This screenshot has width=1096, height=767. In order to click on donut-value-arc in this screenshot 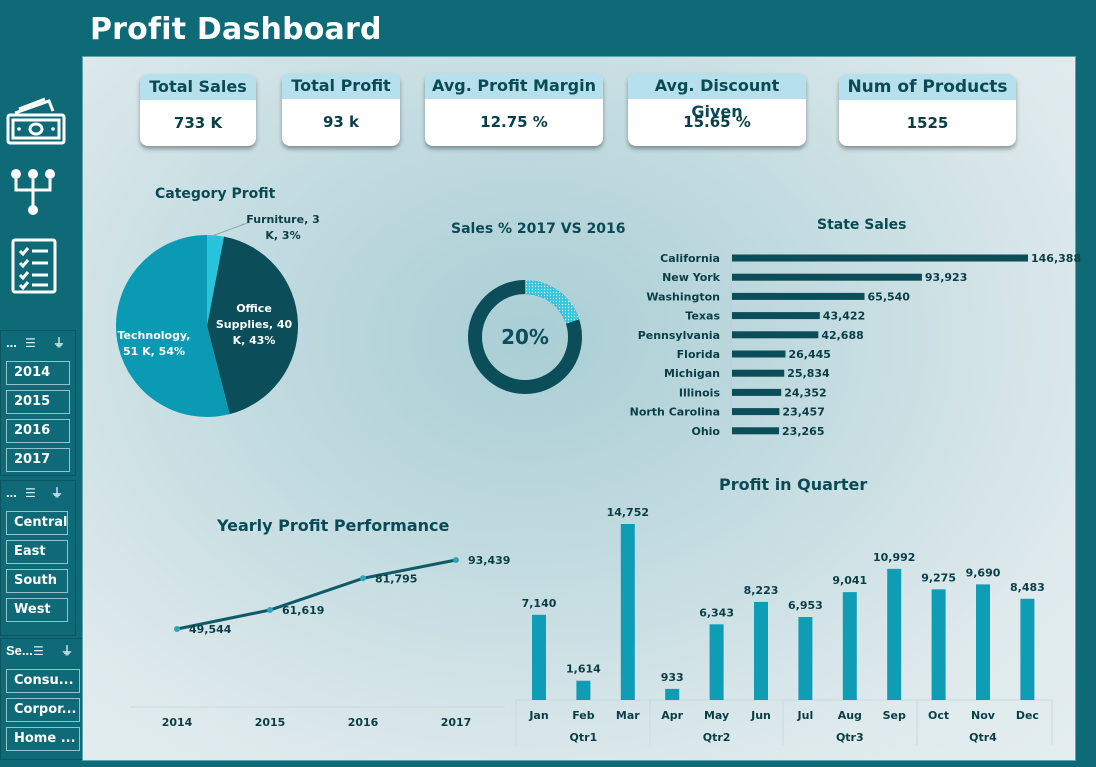, I will do `click(552, 302)`.